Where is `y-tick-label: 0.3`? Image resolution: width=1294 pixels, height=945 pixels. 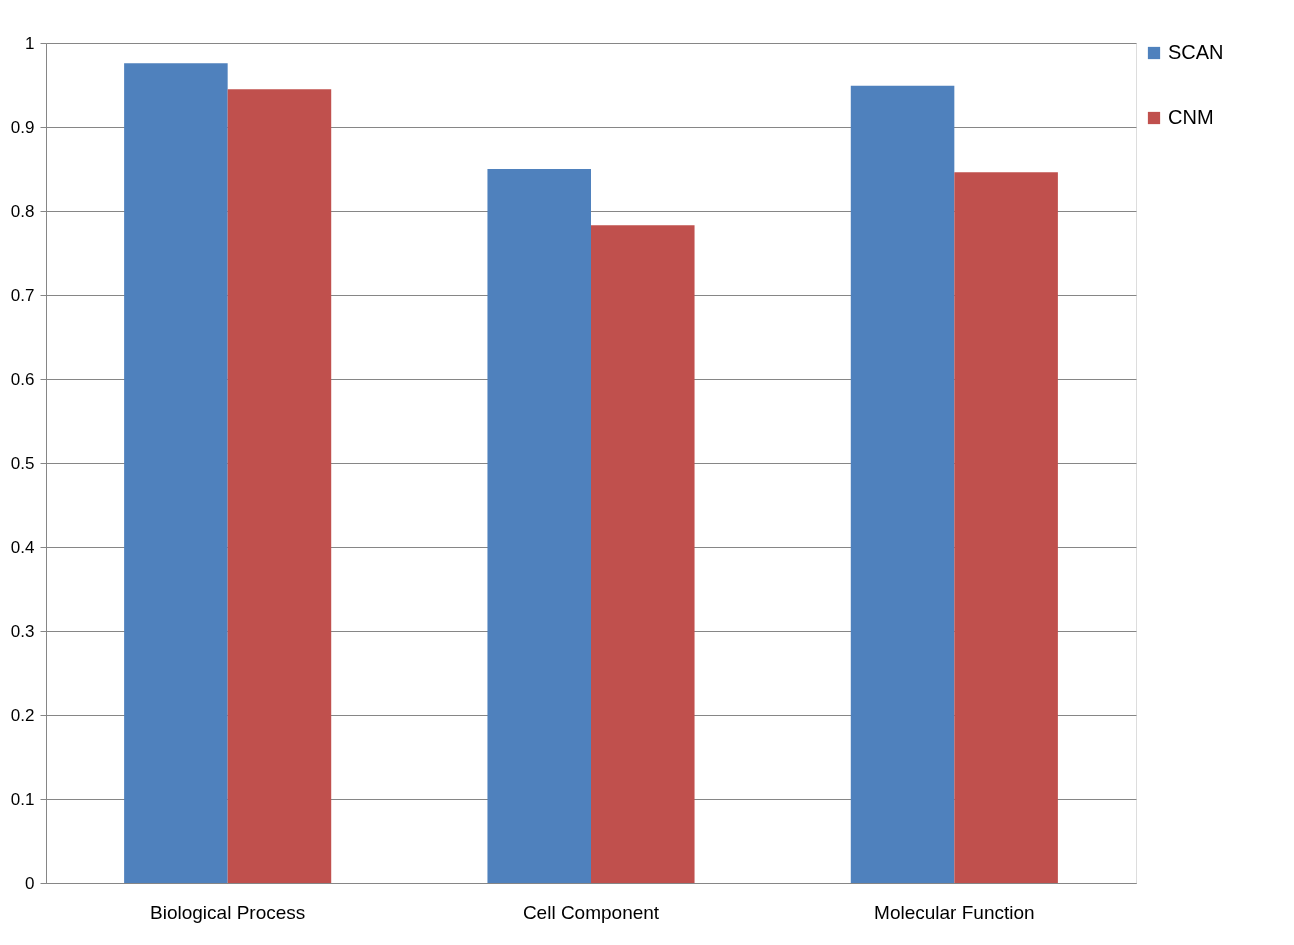
y-tick-label: 0.3 is located at coordinates (22, 631).